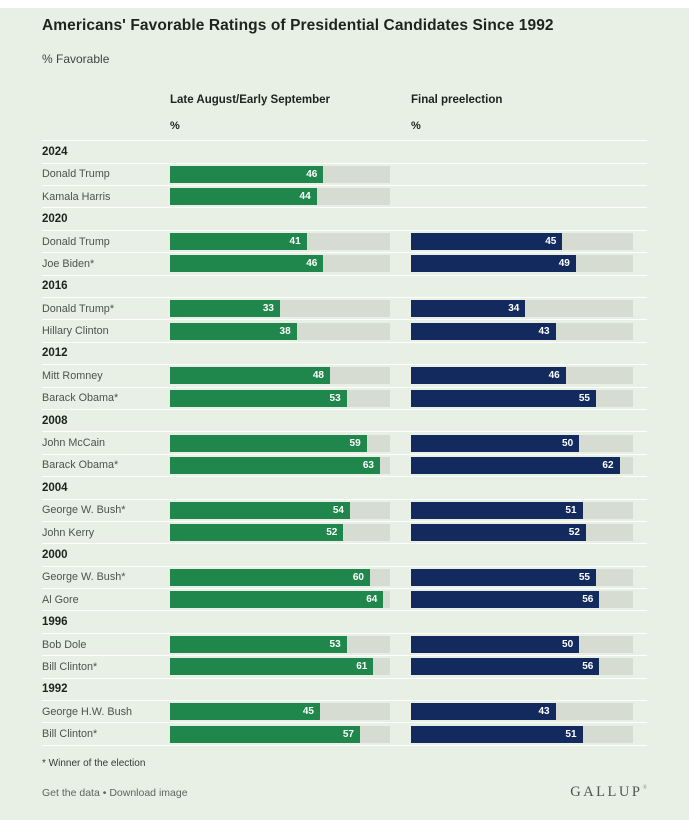  Describe the element at coordinates (344, 196) in the screenshot. I see `candidate-row: Kamala Harris 44` at that location.